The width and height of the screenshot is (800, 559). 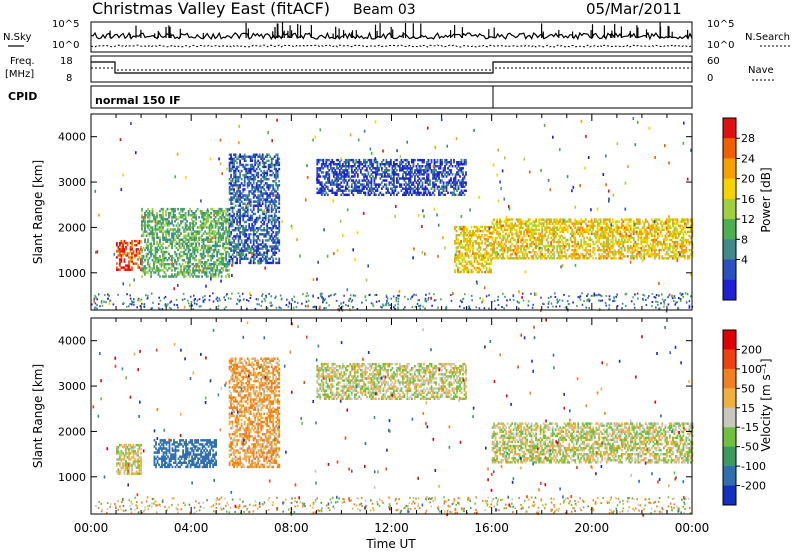 I want to click on nsky-label: N.Sky, so click(x=17, y=37).